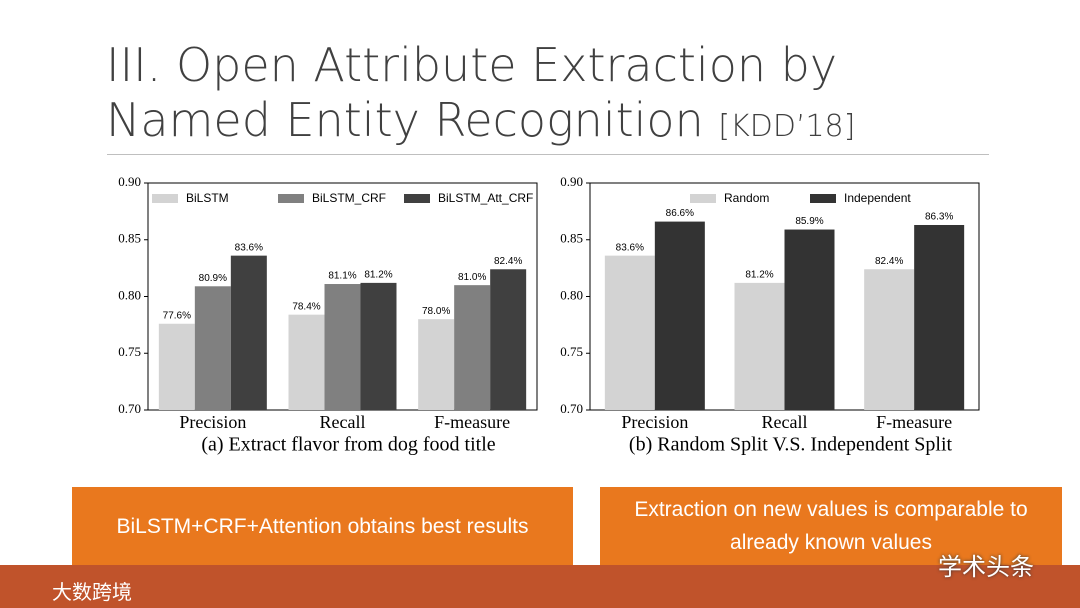  I want to click on x-axis-label: (a) Extract flavor from dog food title, so click(348, 445).